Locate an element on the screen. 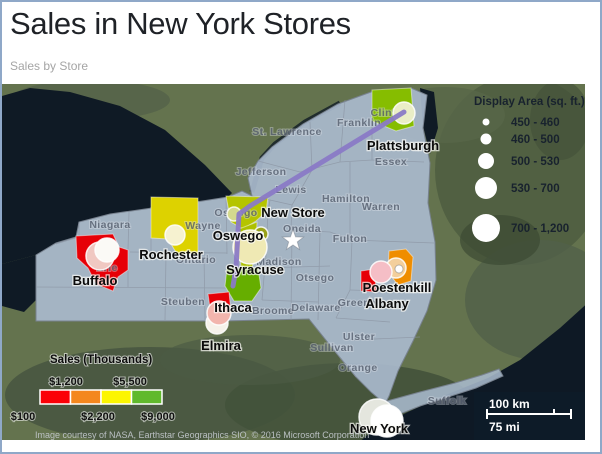 This screenshot has width=602, height=454. county-label: Jefferson is located at coordinates (261, 172).